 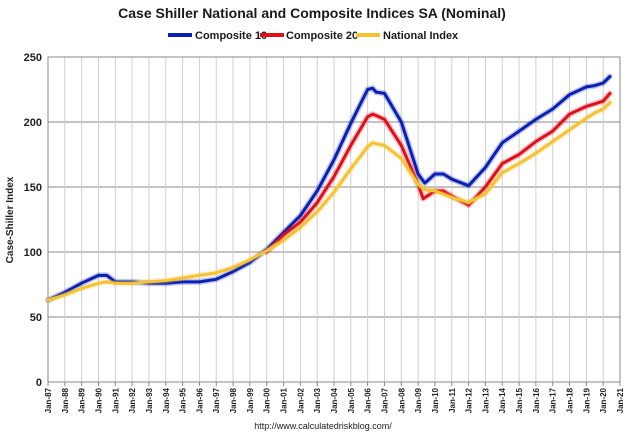 What do you see at coordinates (418, 400) in the screenshot?
I see `x-tick-label: Jan-09` at bounding box center [418, 400].